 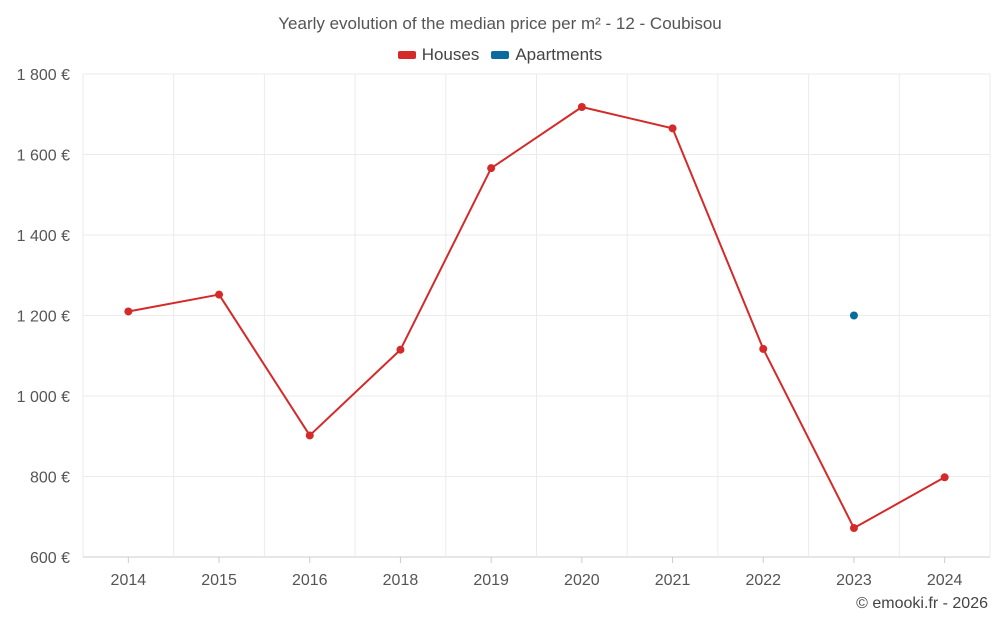 What do you see at coordinates (559, 54) in the screenshot?
I see `legend-label-apartments: Apartments` at bounding box center [559, 54].